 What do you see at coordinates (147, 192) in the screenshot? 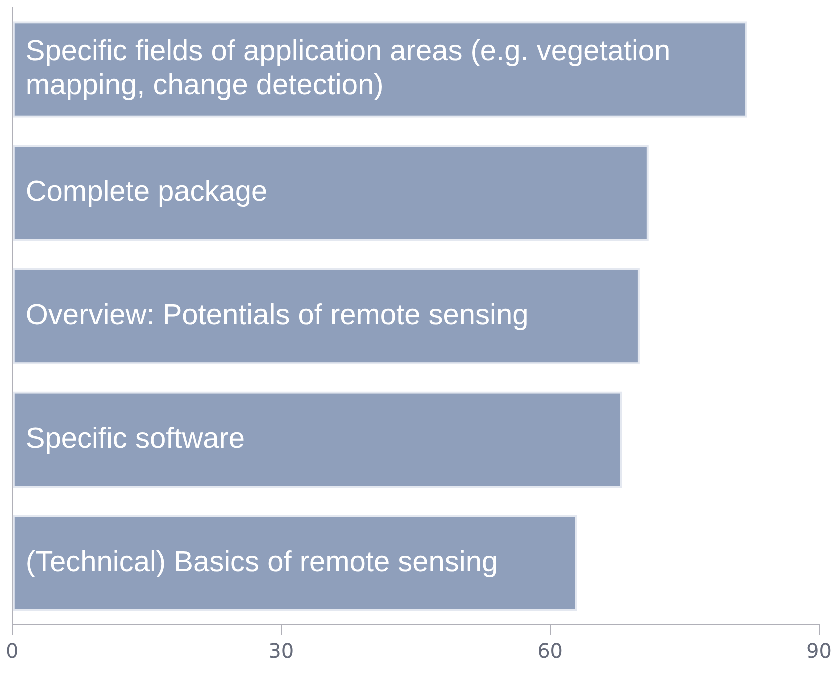
I see `y-tick-label: Complete package` at bounding box center [147, 192].